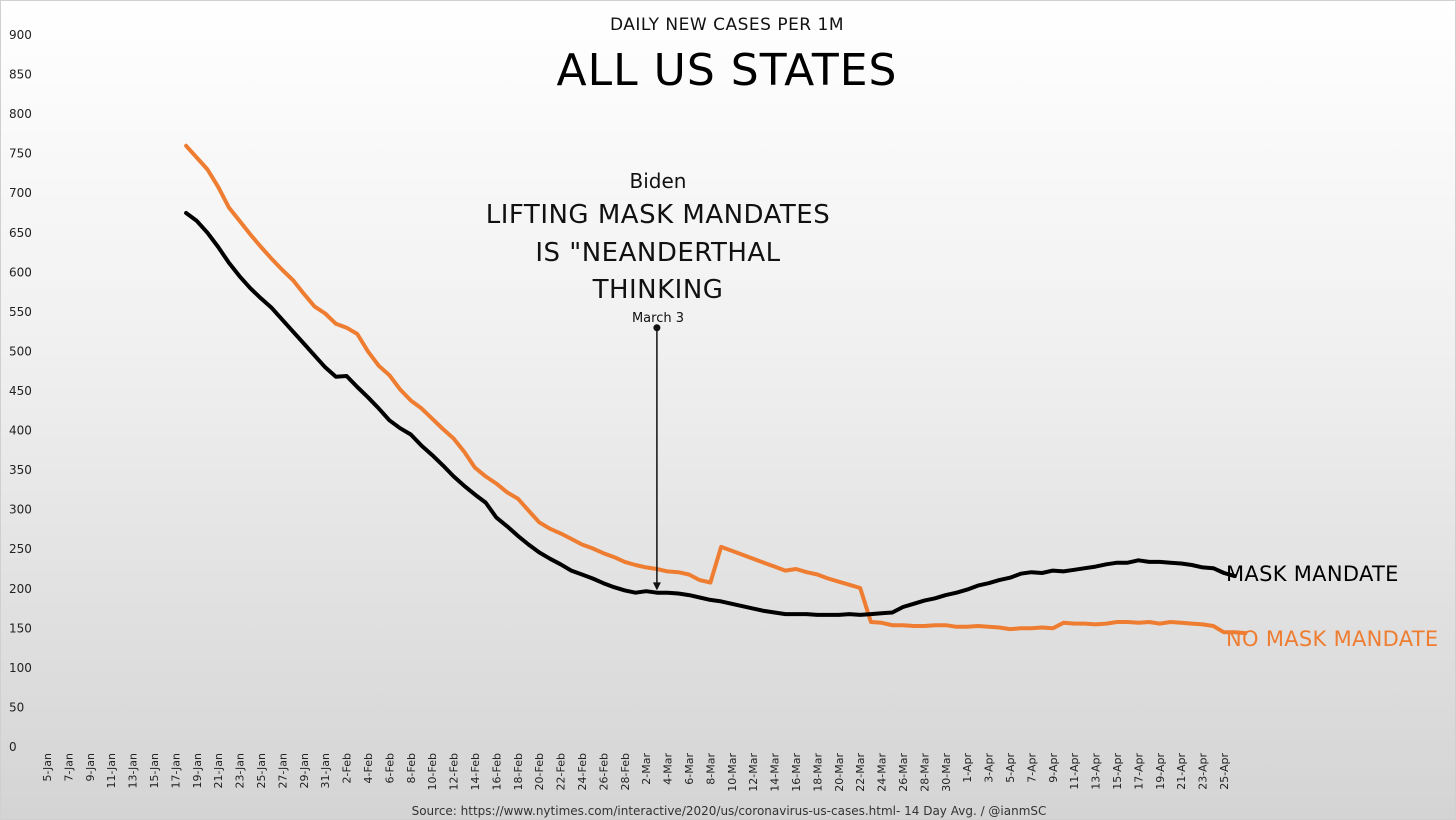 The width and height of the screenshot is (1456, 820). What do you see at coordinates (20, 75) in the screenshot?
I see `y-tick-label: 850` at bounding box center [20, 75].